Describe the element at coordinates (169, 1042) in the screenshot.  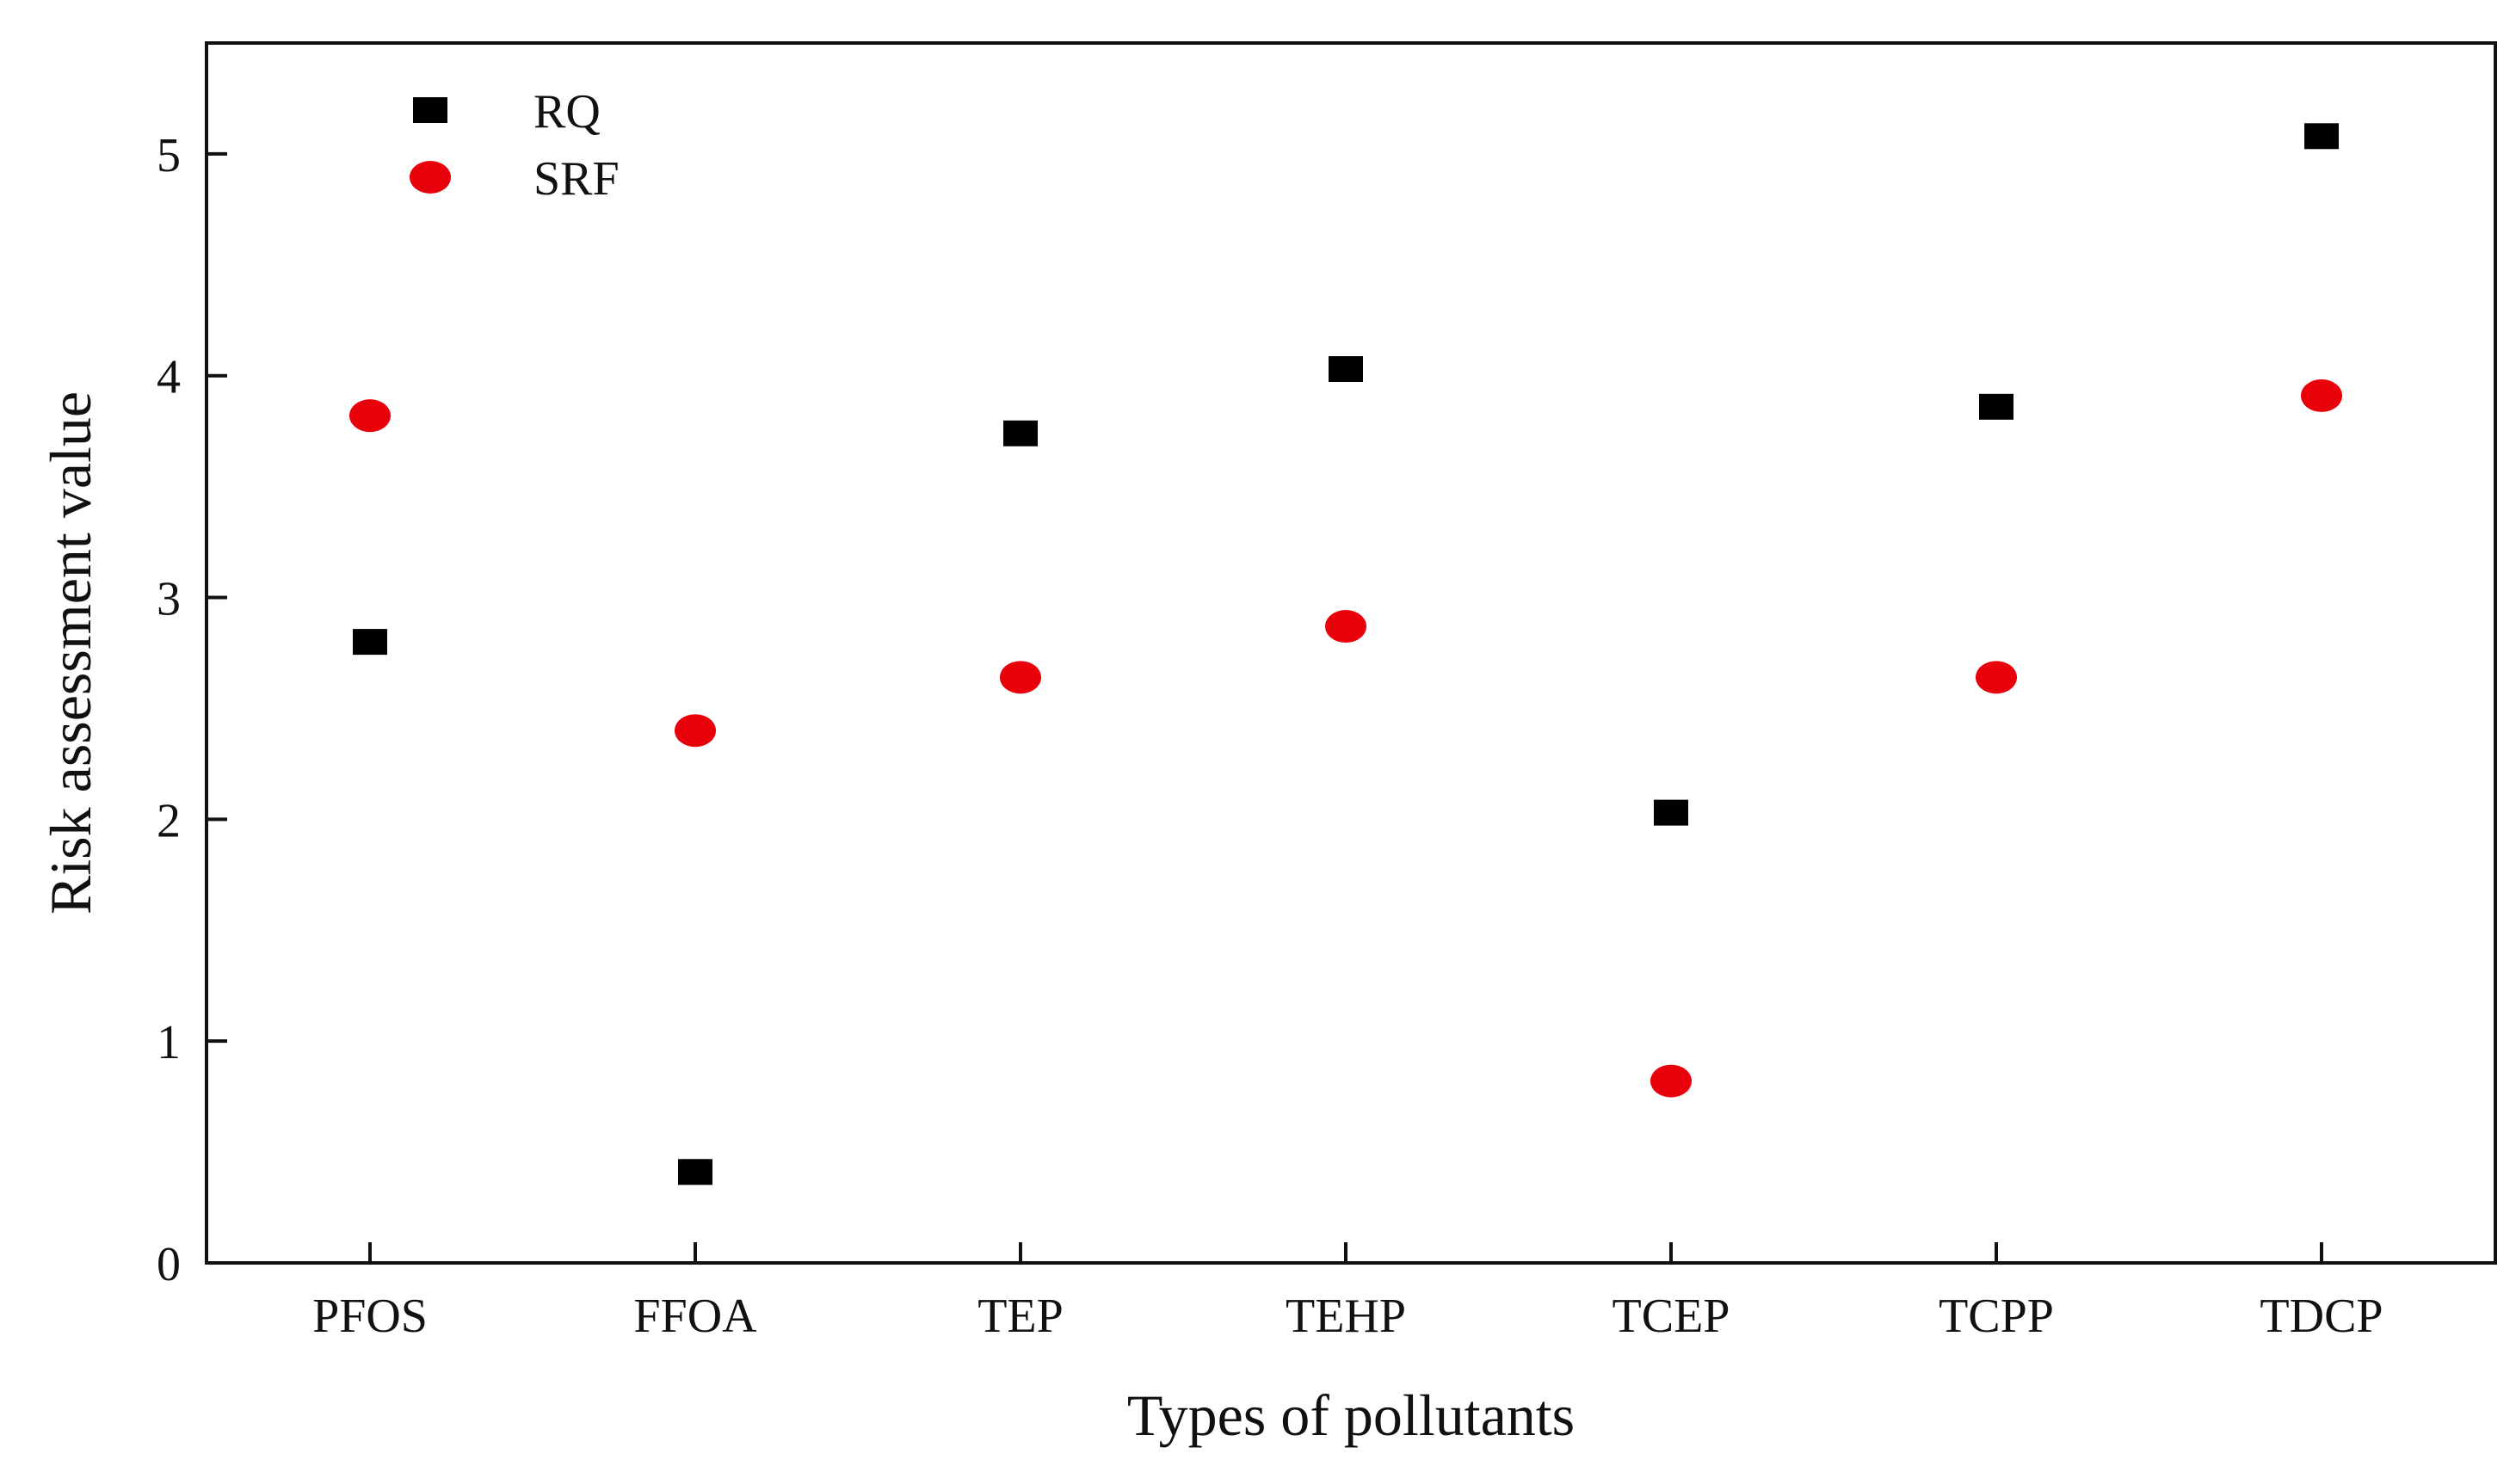
I see `y-tick-label: 1` at that location.